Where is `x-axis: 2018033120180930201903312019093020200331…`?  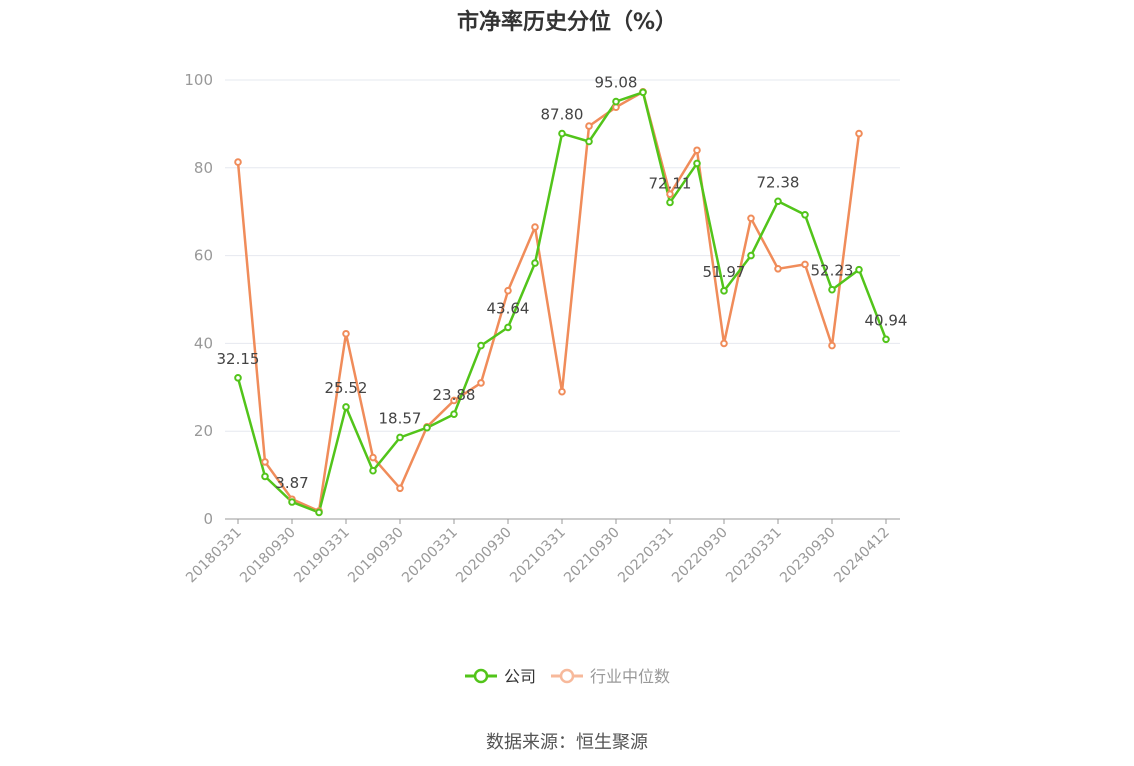
x-axis: 2018033120180930201903312019093020200331… is located at coordinates (541, 552).